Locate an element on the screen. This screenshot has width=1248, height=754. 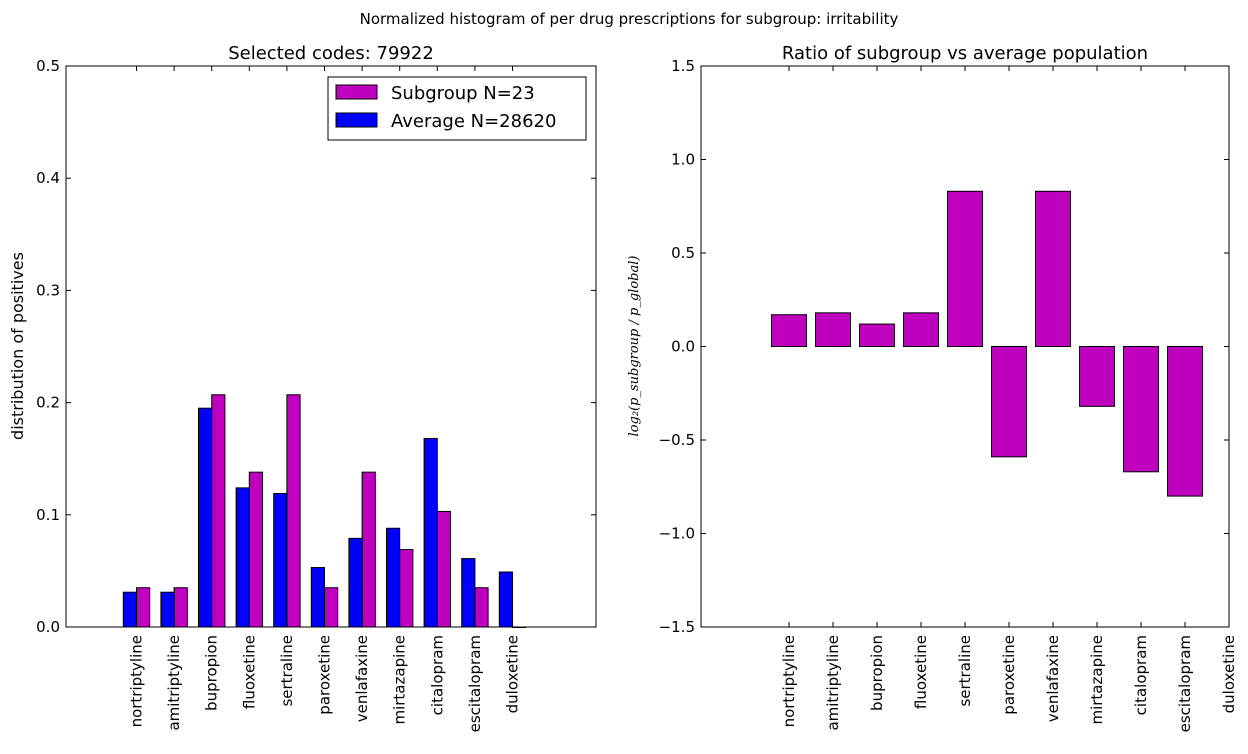
ratio-bar-nortriptyline is located at coordinates (789, 330).